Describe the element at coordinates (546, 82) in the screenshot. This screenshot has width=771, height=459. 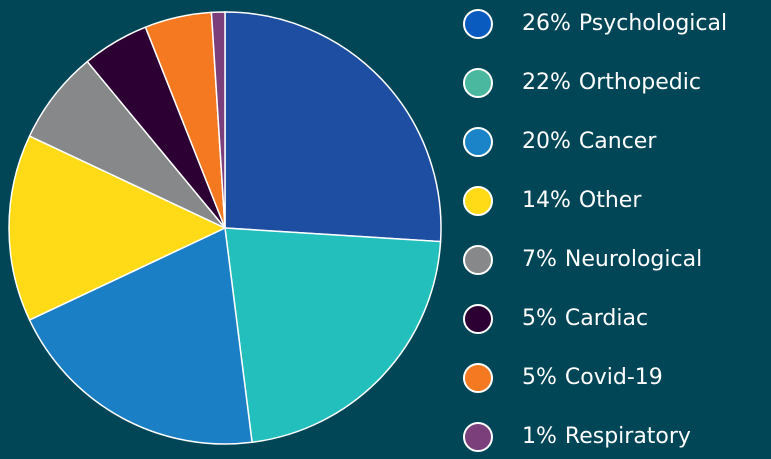
I see `legend-value: 22%` at that location.